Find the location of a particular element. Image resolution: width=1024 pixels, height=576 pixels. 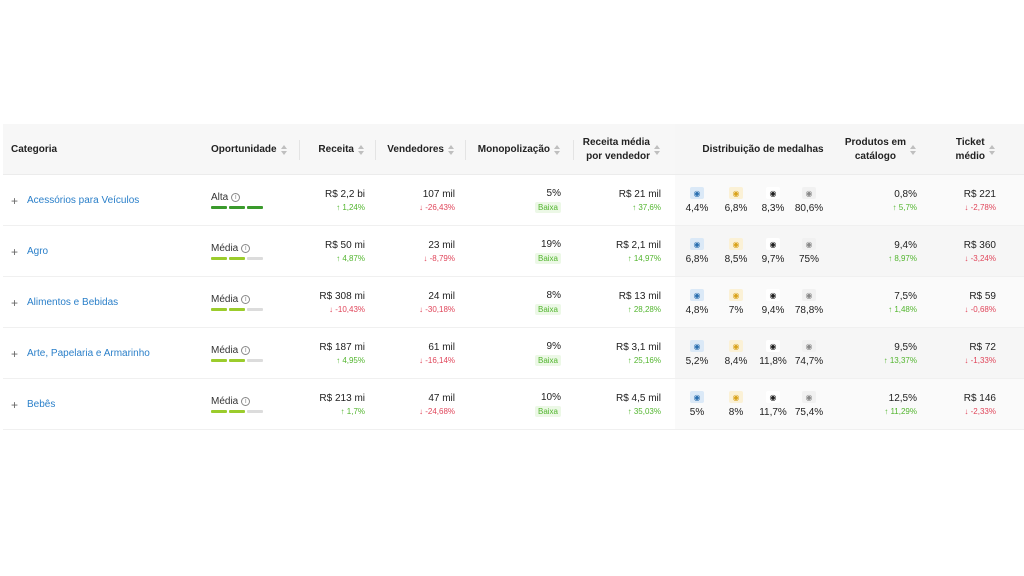

produtos-delta: ↑ 1,48% is located at coordinates (902, 309).